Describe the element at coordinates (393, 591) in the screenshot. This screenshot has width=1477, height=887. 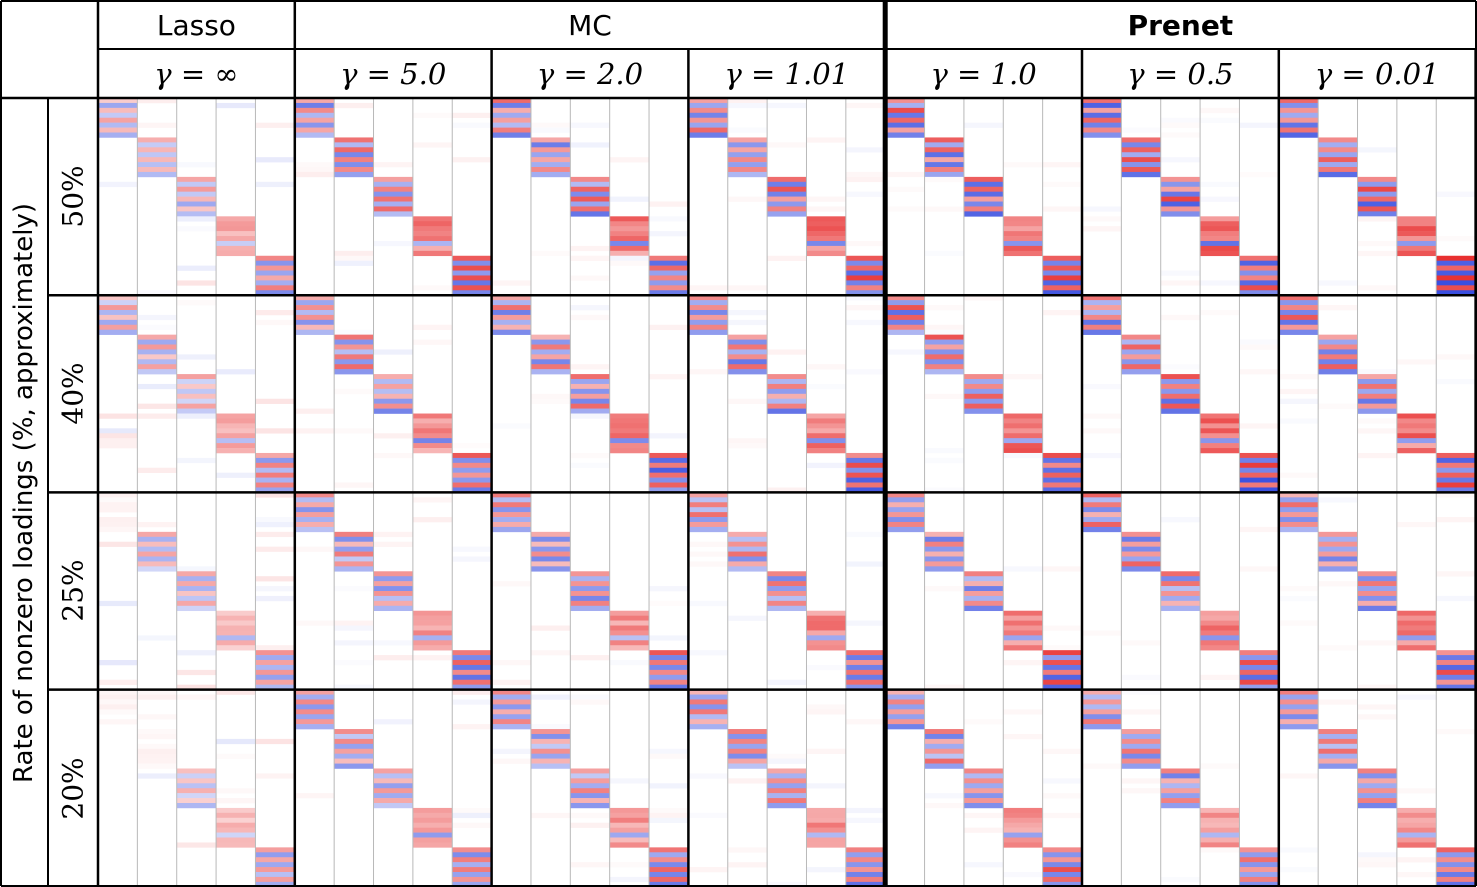
I see `panel-r3-c2` at that location.